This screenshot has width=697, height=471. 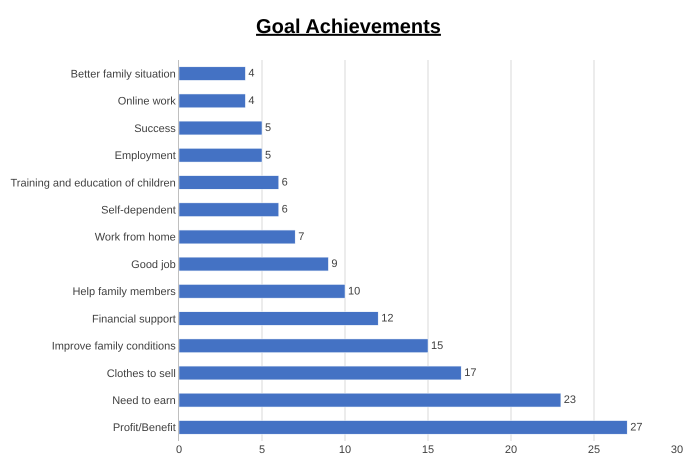 I want to click on y-tick-label: Help family members, so click(x=124, y=292).